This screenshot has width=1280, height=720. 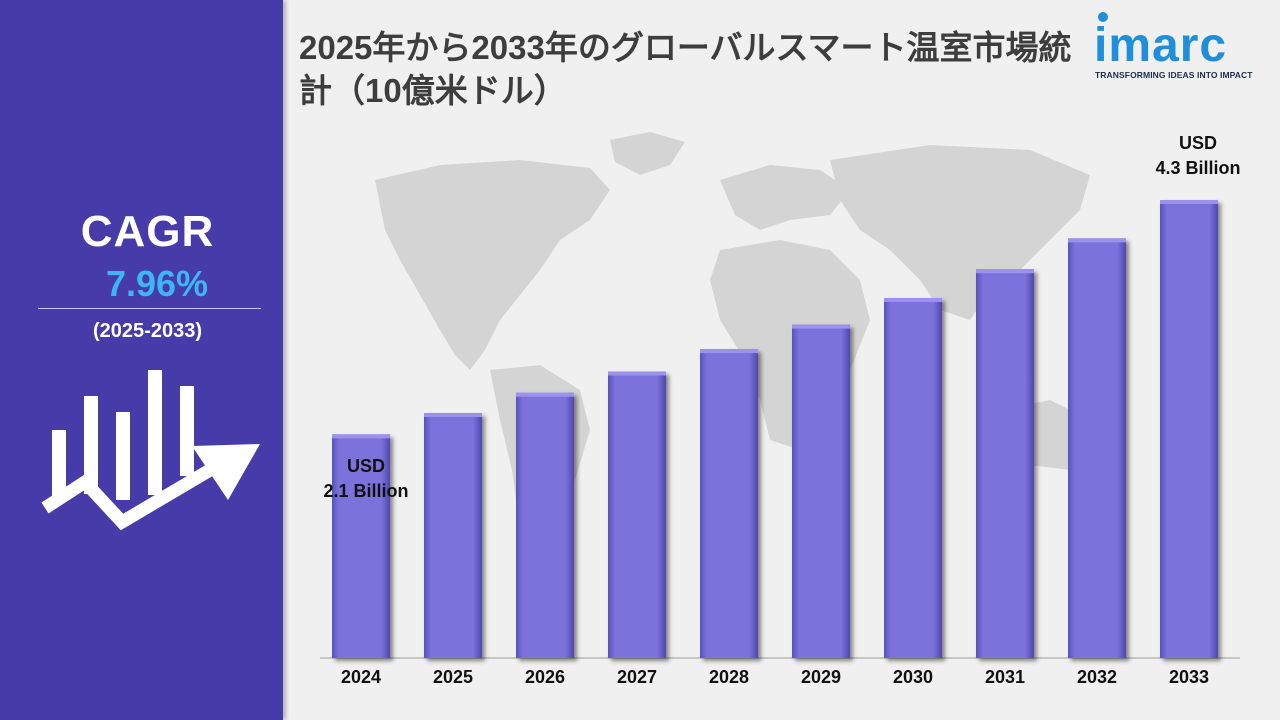 I want to click on annotation-2033-line2: 4.3 Billion, so click(x=1198, y=168).